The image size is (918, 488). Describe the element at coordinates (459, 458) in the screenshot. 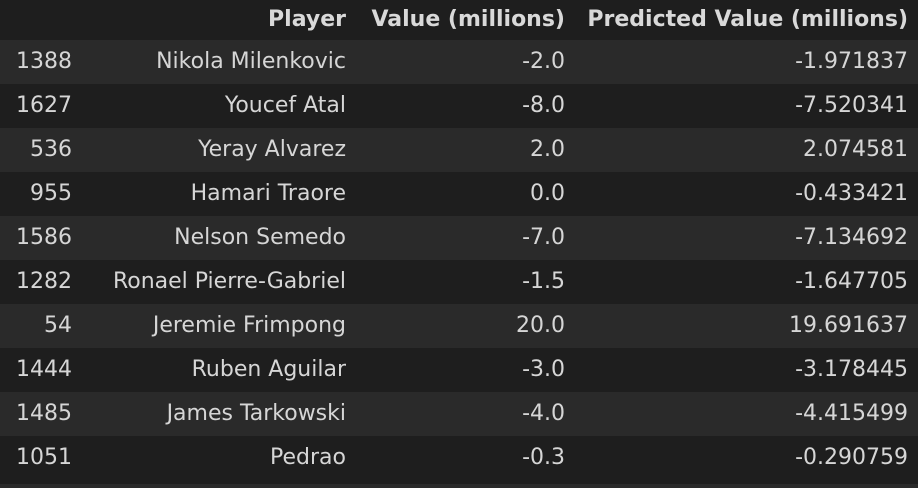

I see `table-row: 1051 Pedrao -0.3 -0.290759` at that location.